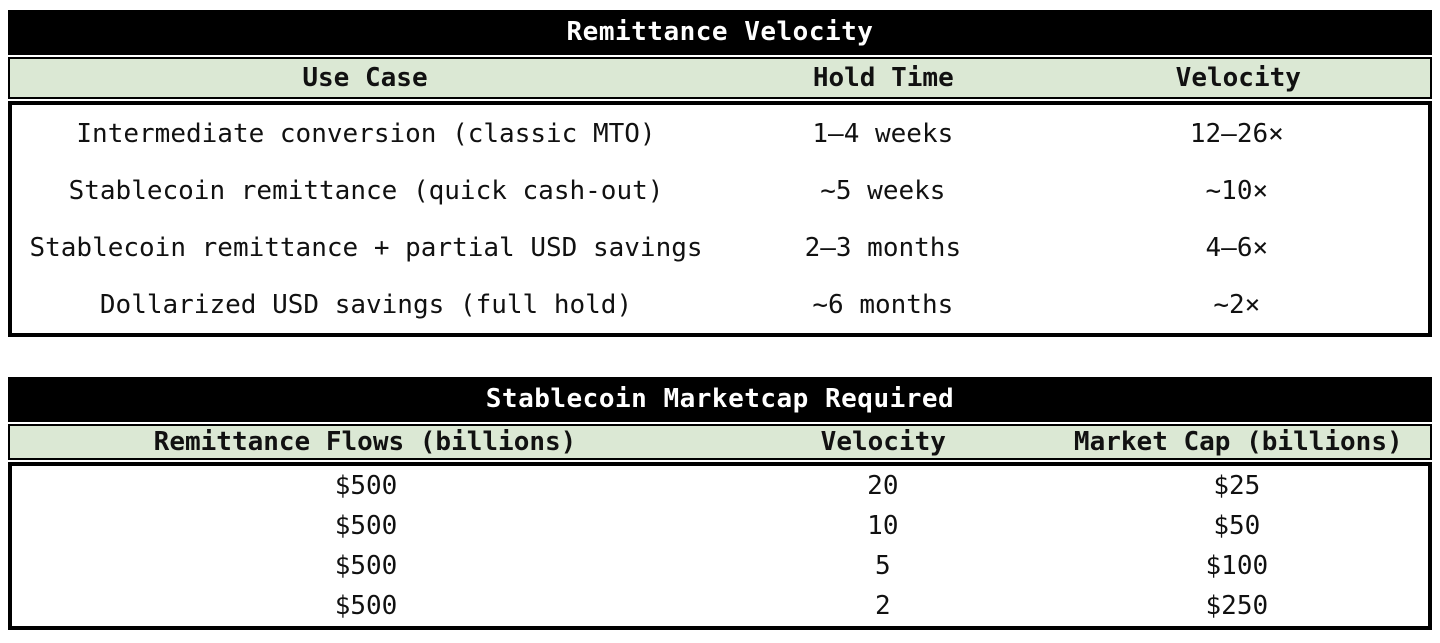 This screenshot has height=643, width=1440. What do you see at coordinates (883, 78) in the screenshot?
I see `column-header: Hold Time` at bounding box center [883, 78].